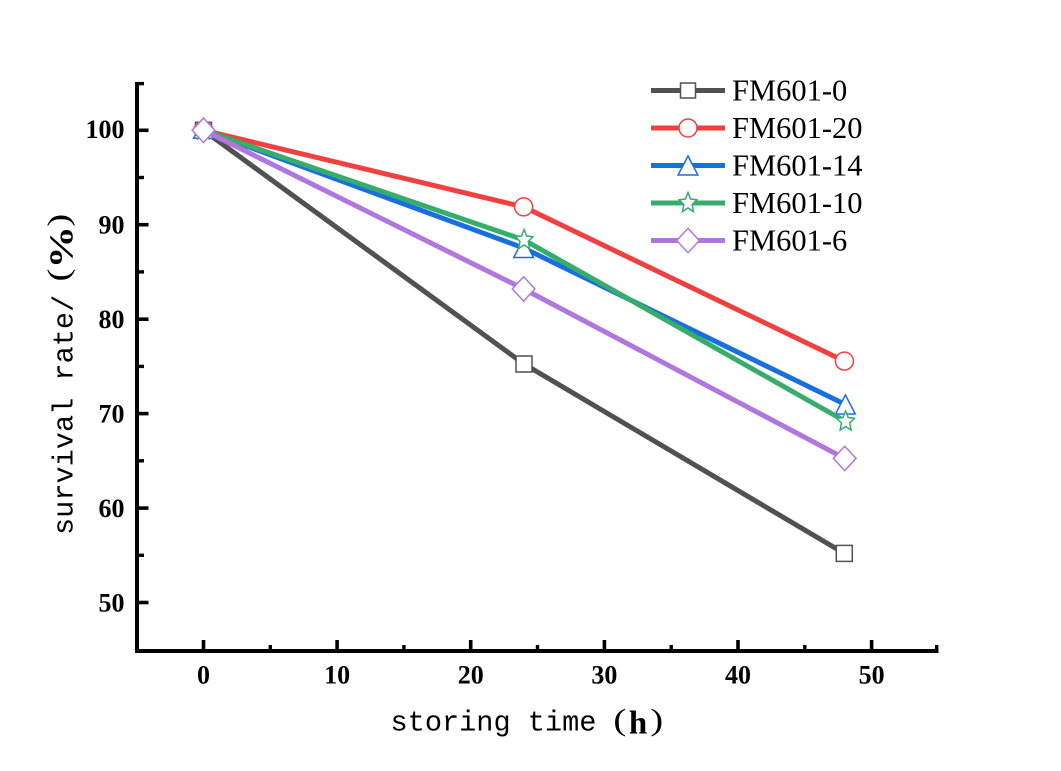 This screenshot has height=771, width=1061. Describe the element at coordinates (471, 675) in the screenshot. I see `svg-text: 20` at that location.